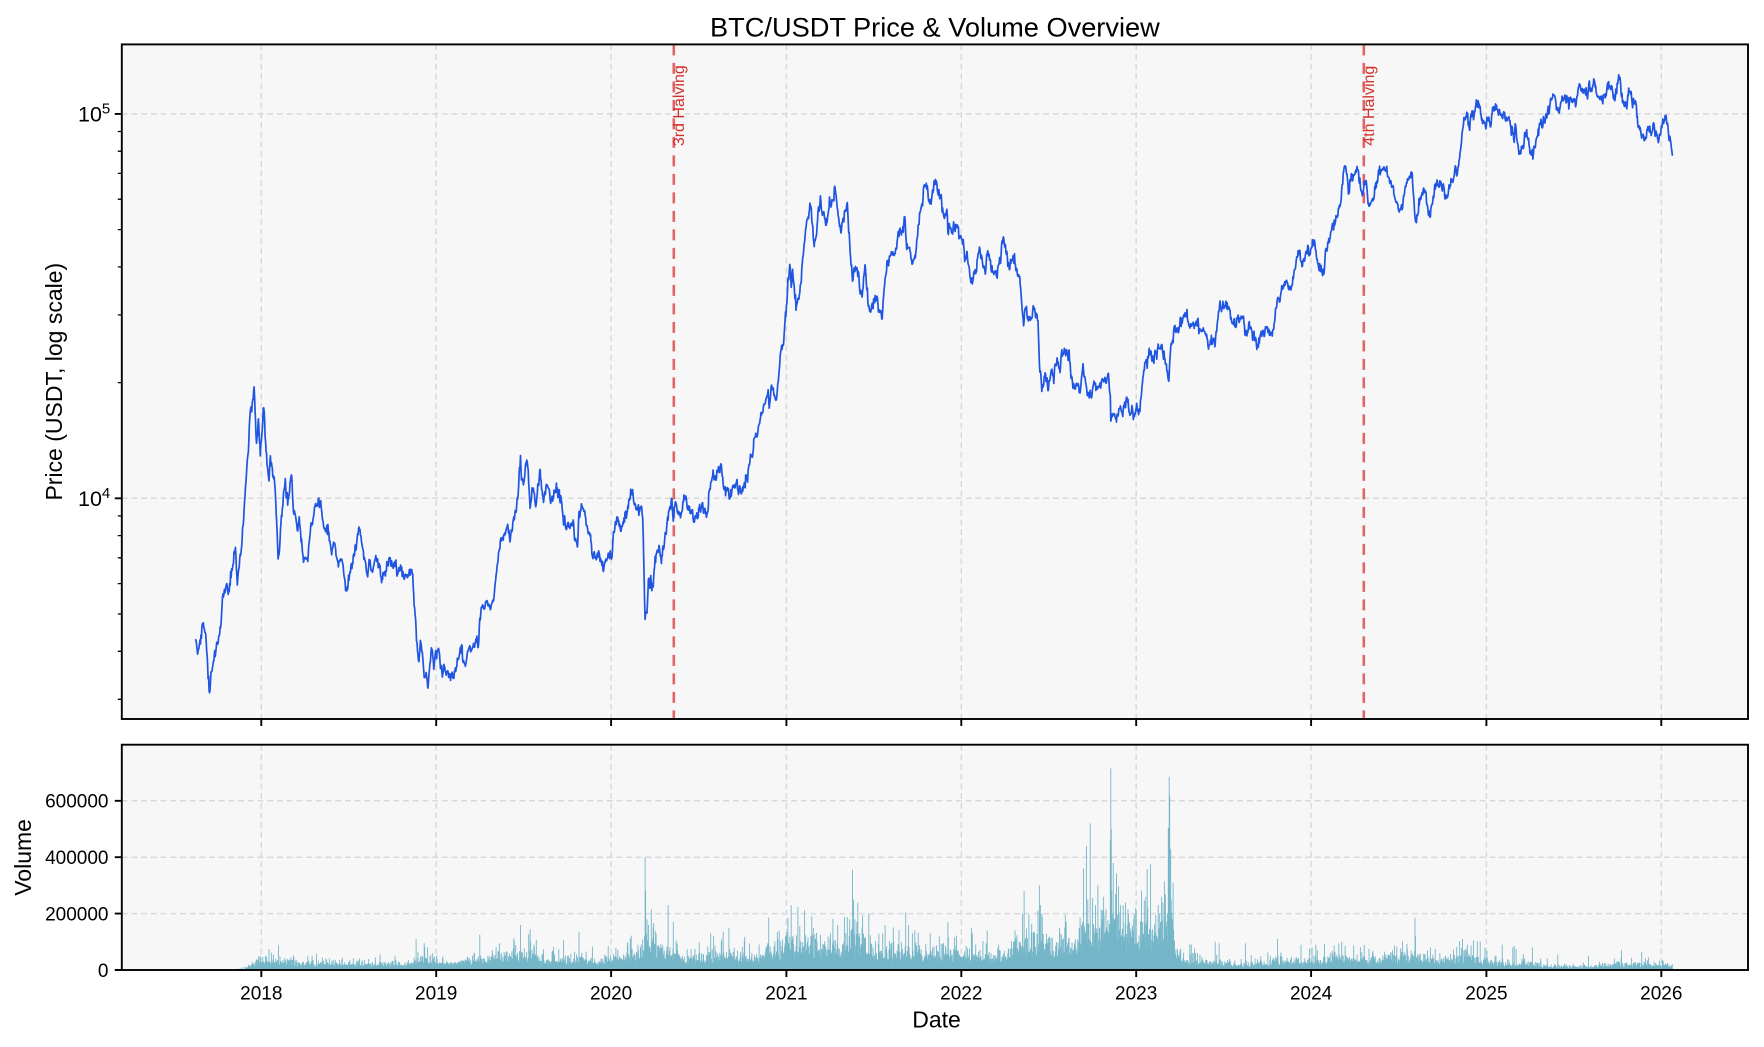  I want to click on svg-text: 2023, so click(1136, 993).